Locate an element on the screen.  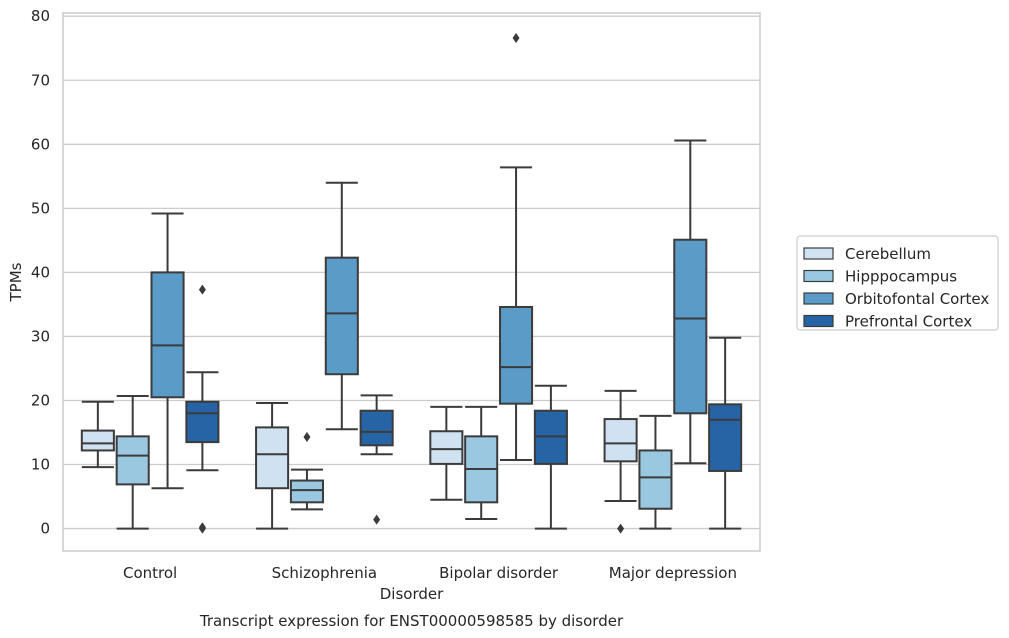
x-tick-label-1: Schizophrenia is located at coordinates (324, 573).